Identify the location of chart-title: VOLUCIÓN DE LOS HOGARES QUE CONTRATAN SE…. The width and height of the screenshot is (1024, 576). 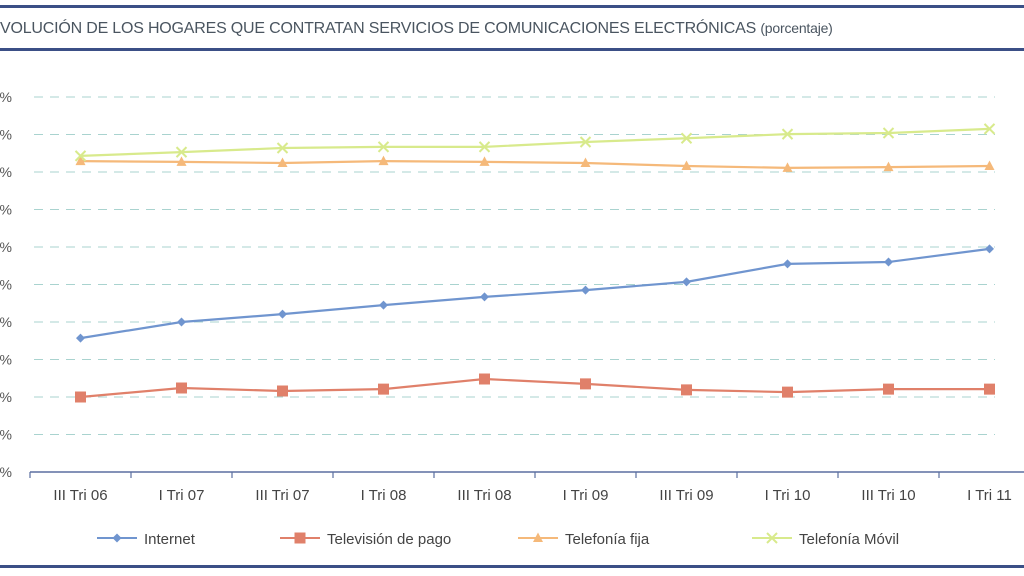
(416, 29).